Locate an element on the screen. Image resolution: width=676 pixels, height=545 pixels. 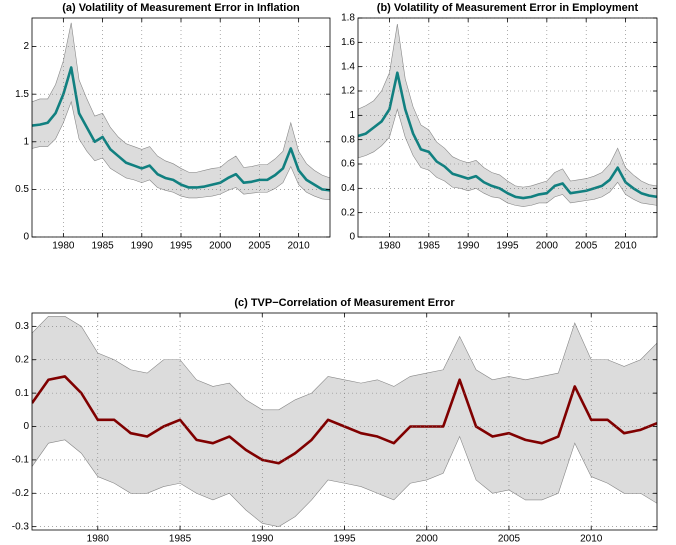
y-tick-label: 0.6 is located at coordinates (348, 164).